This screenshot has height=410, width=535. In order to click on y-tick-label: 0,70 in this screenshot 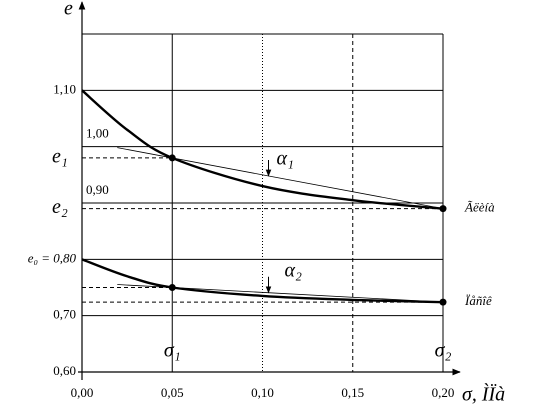, I will do `click(64, 314)`.